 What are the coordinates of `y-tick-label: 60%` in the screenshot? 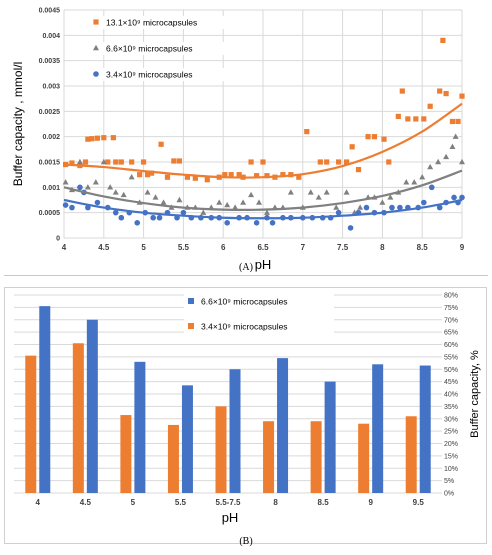 It's located at (451, 345).